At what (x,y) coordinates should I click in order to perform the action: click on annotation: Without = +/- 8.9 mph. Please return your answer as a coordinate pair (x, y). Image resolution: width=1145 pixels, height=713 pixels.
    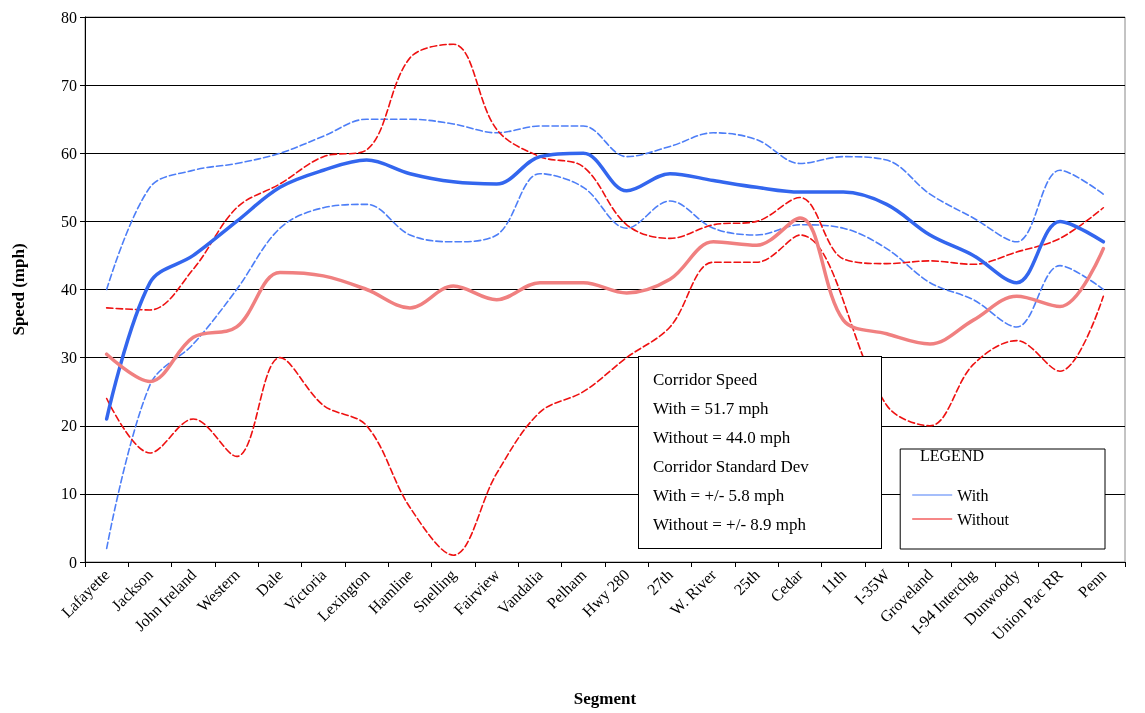
    Looking at the image, I should click on (730, 525).